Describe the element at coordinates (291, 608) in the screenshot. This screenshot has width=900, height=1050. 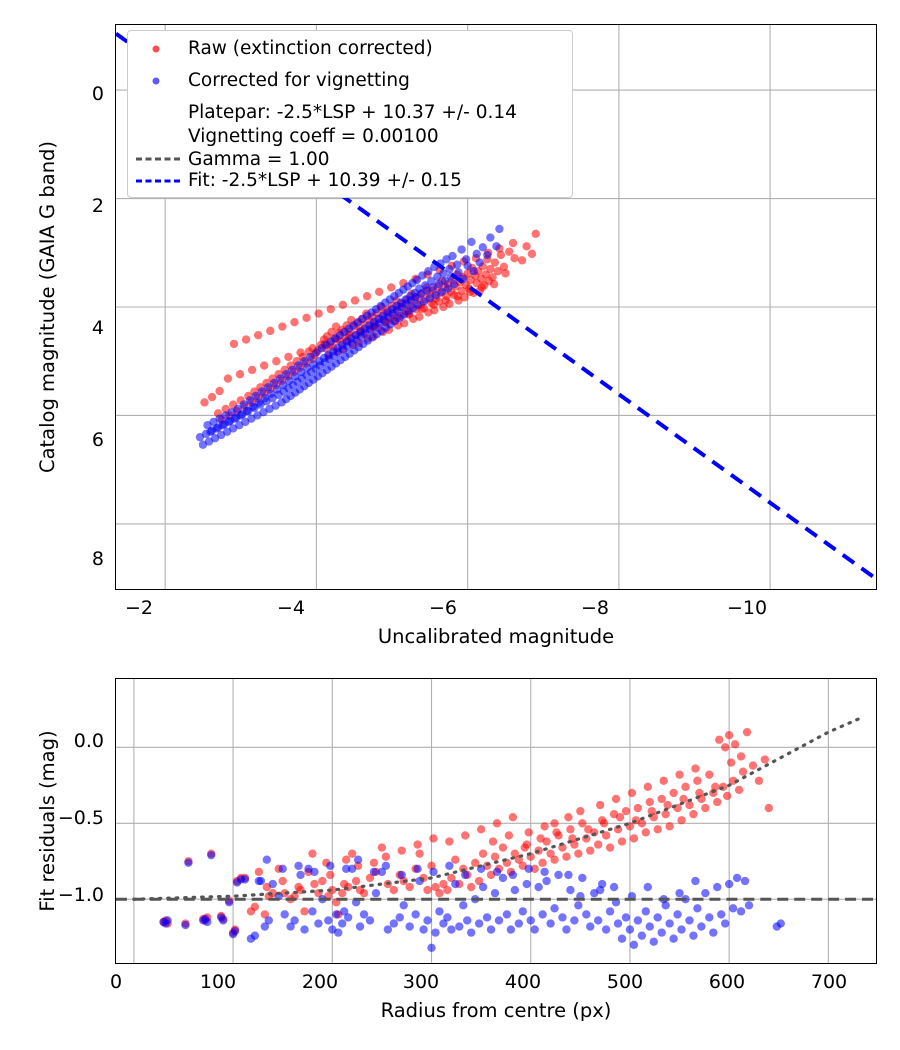
I see `xtick-top-1: −4` at that location.